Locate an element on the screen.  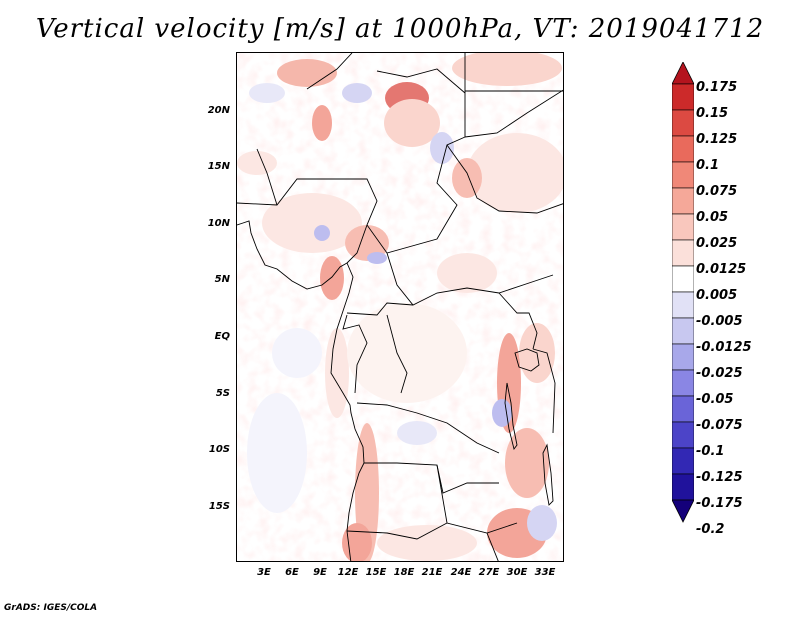
lon-label-6e: 6E is located at coordinates (292, 572).